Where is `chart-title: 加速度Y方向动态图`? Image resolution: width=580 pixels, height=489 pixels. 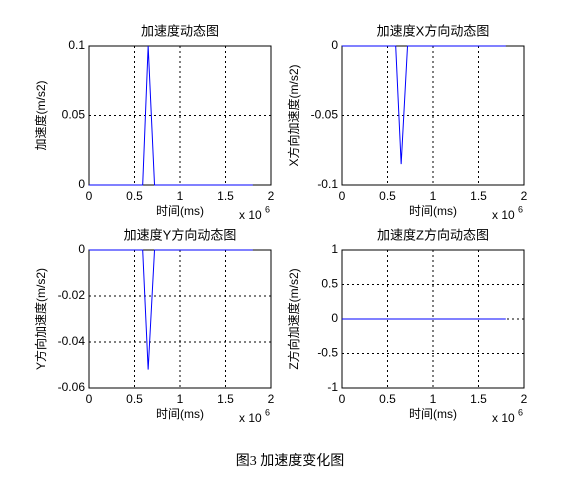
chart-title: 加速度Y方向动态图 is located at coordinates (180, 234).